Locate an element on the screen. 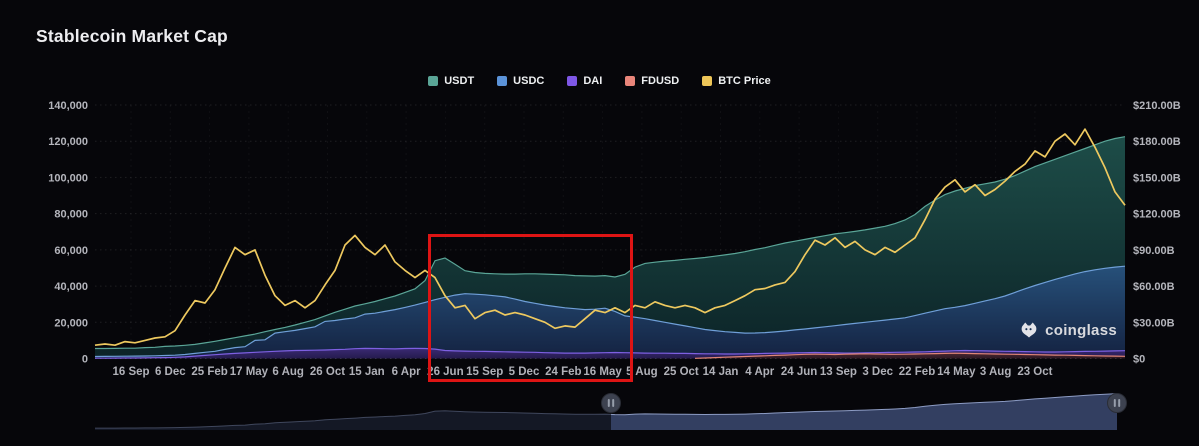  x-axis-label: 6 Apr is located at coordinates (406, 372).